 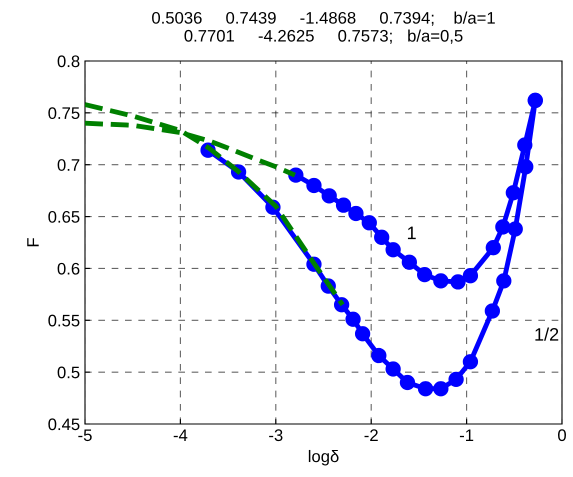 I want to click on x-axis-title: logδ, so click(x=323, y=458).